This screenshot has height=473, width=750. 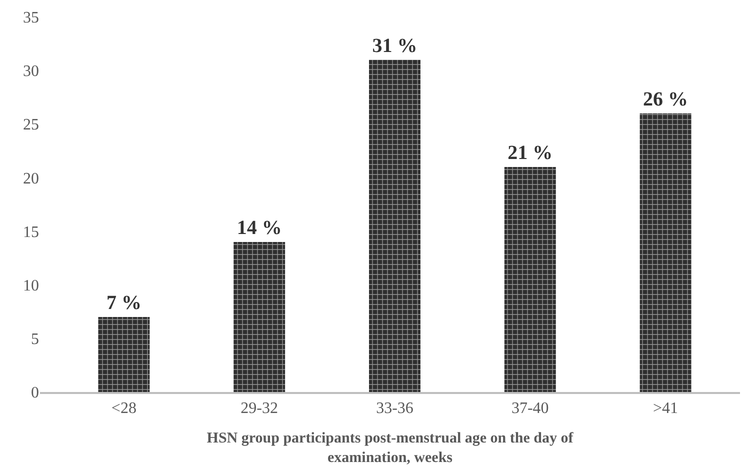 What do you see at coordinates (35, 393) in the screenshot?
I see `y-tick-label: 0` at bounding box center [35, 393].